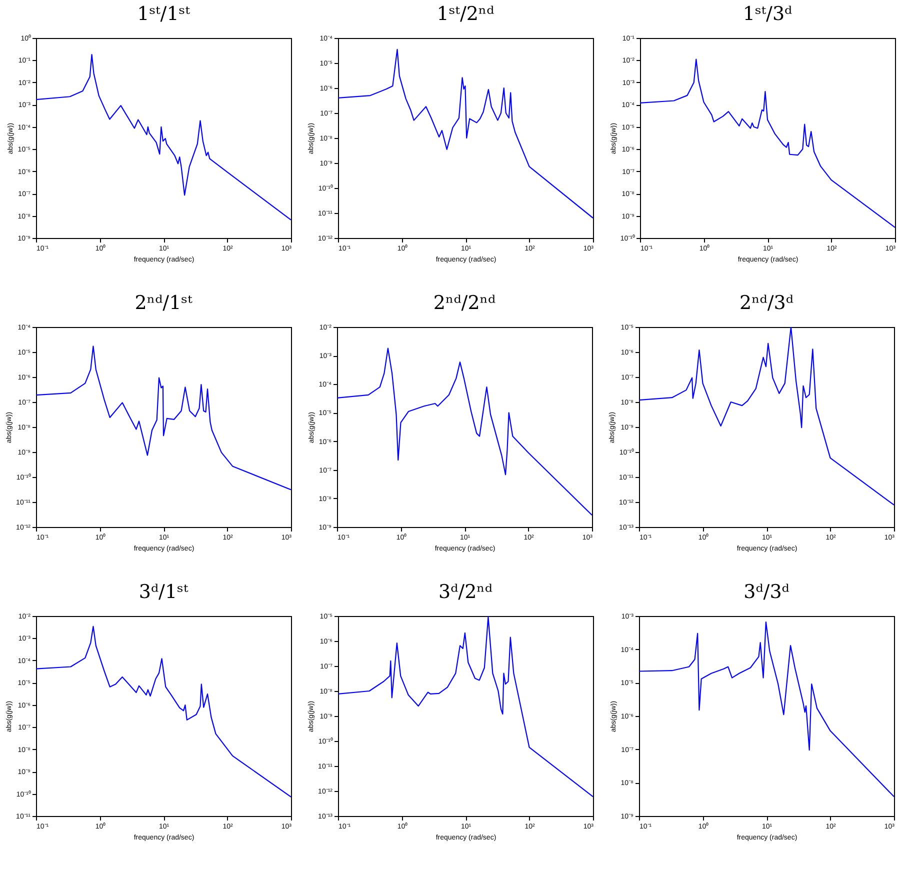  What do you see at coordinates (163, 592) in the screenshot?
I see `chart-title: 3ᵈ/1ˢᵗ` at bounding box center [163, 592].